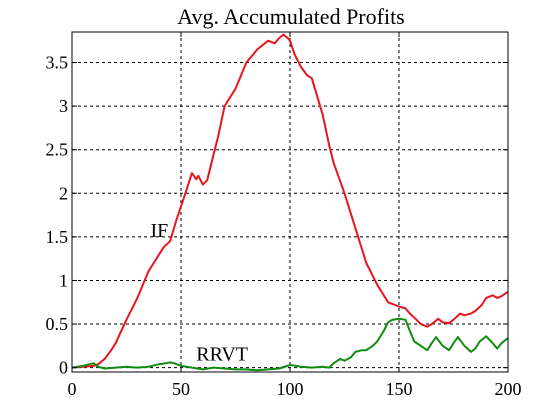 Image resolution: width=560 pixels, height=420 pixels. Describe the element at coordinates (159, 231) in the screenshot. I see `annotation-if: IF` at that location.